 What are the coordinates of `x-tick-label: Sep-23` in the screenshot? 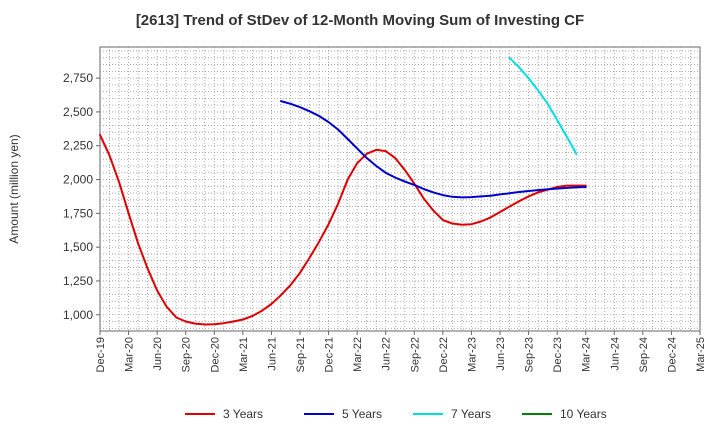 It's located at (530, 354).